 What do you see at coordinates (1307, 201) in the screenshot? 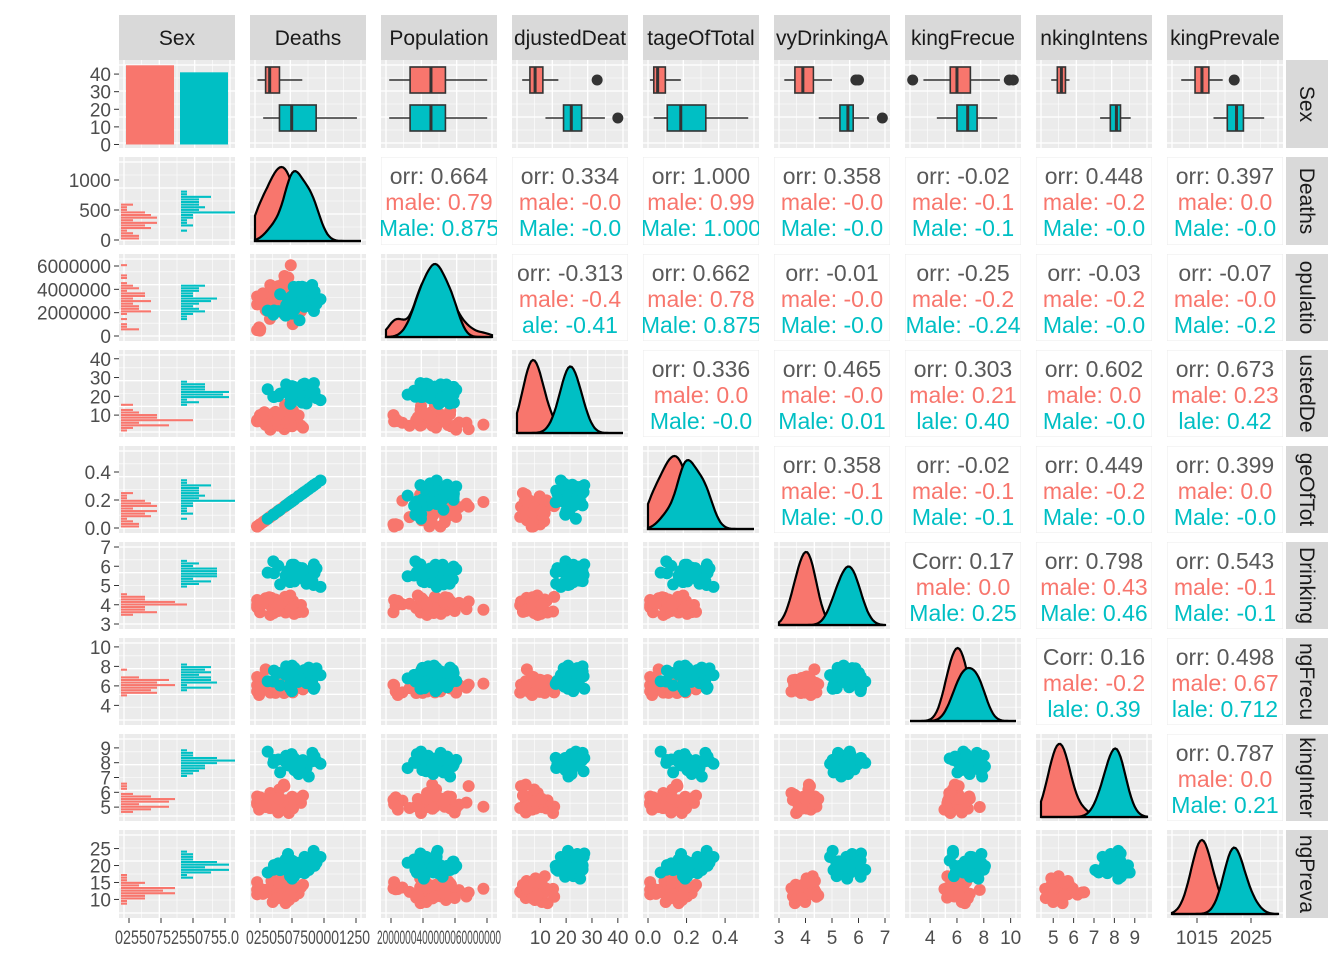
I see `row-strip: Deaths` at bounding box center [1307, 201].